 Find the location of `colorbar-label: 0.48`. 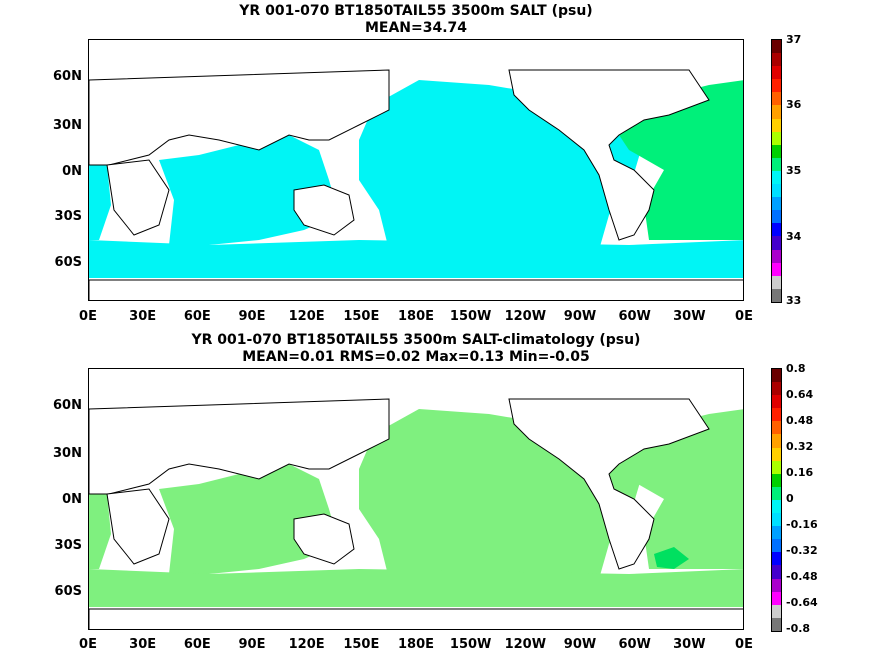

colorbar-label: 0.48 is located at coordinates (800, 420).